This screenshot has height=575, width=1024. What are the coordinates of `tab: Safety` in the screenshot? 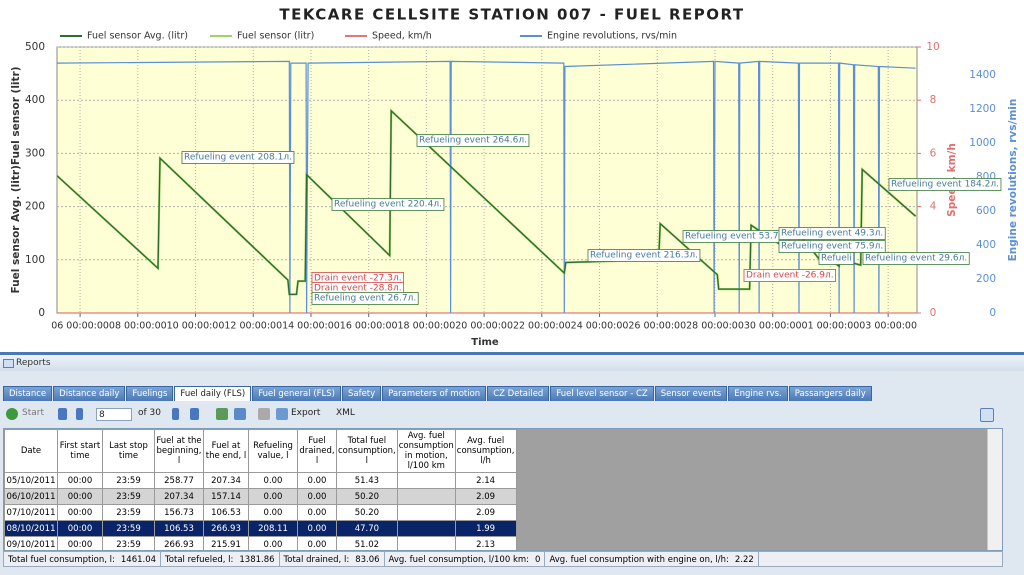 It's located at (361, 393).